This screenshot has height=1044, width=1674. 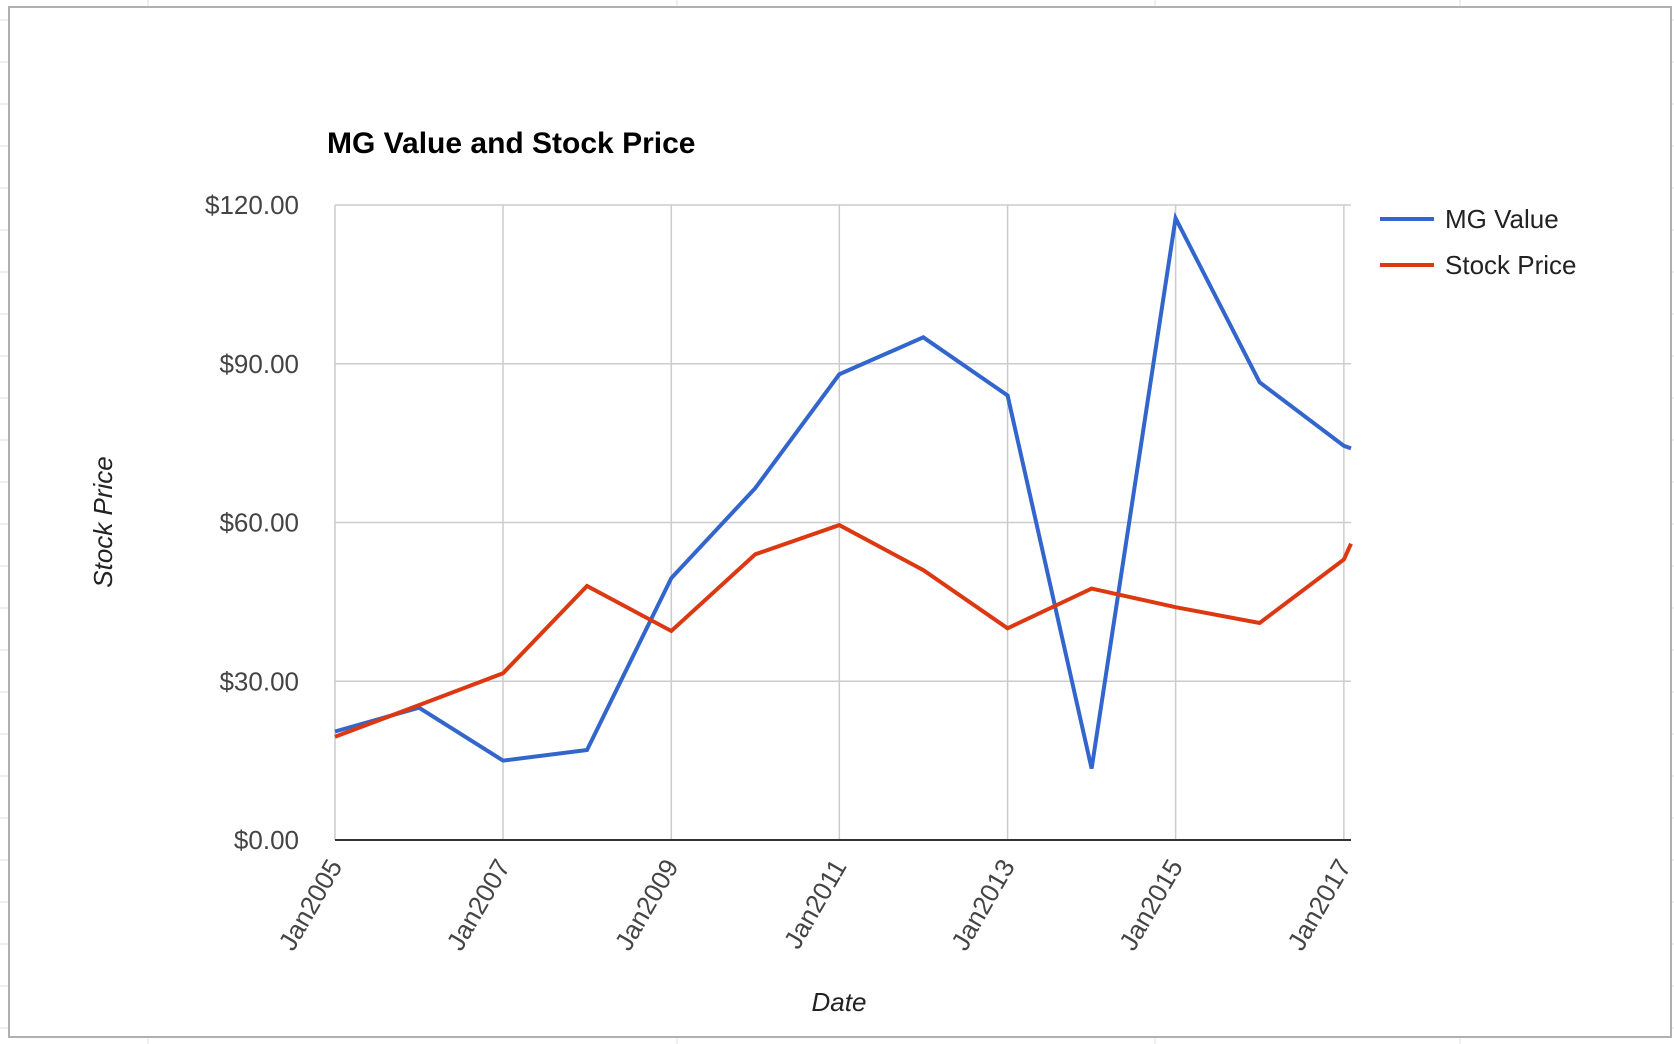 I want to click on y-tick-label: $90.00, so click(x=259, y=364).